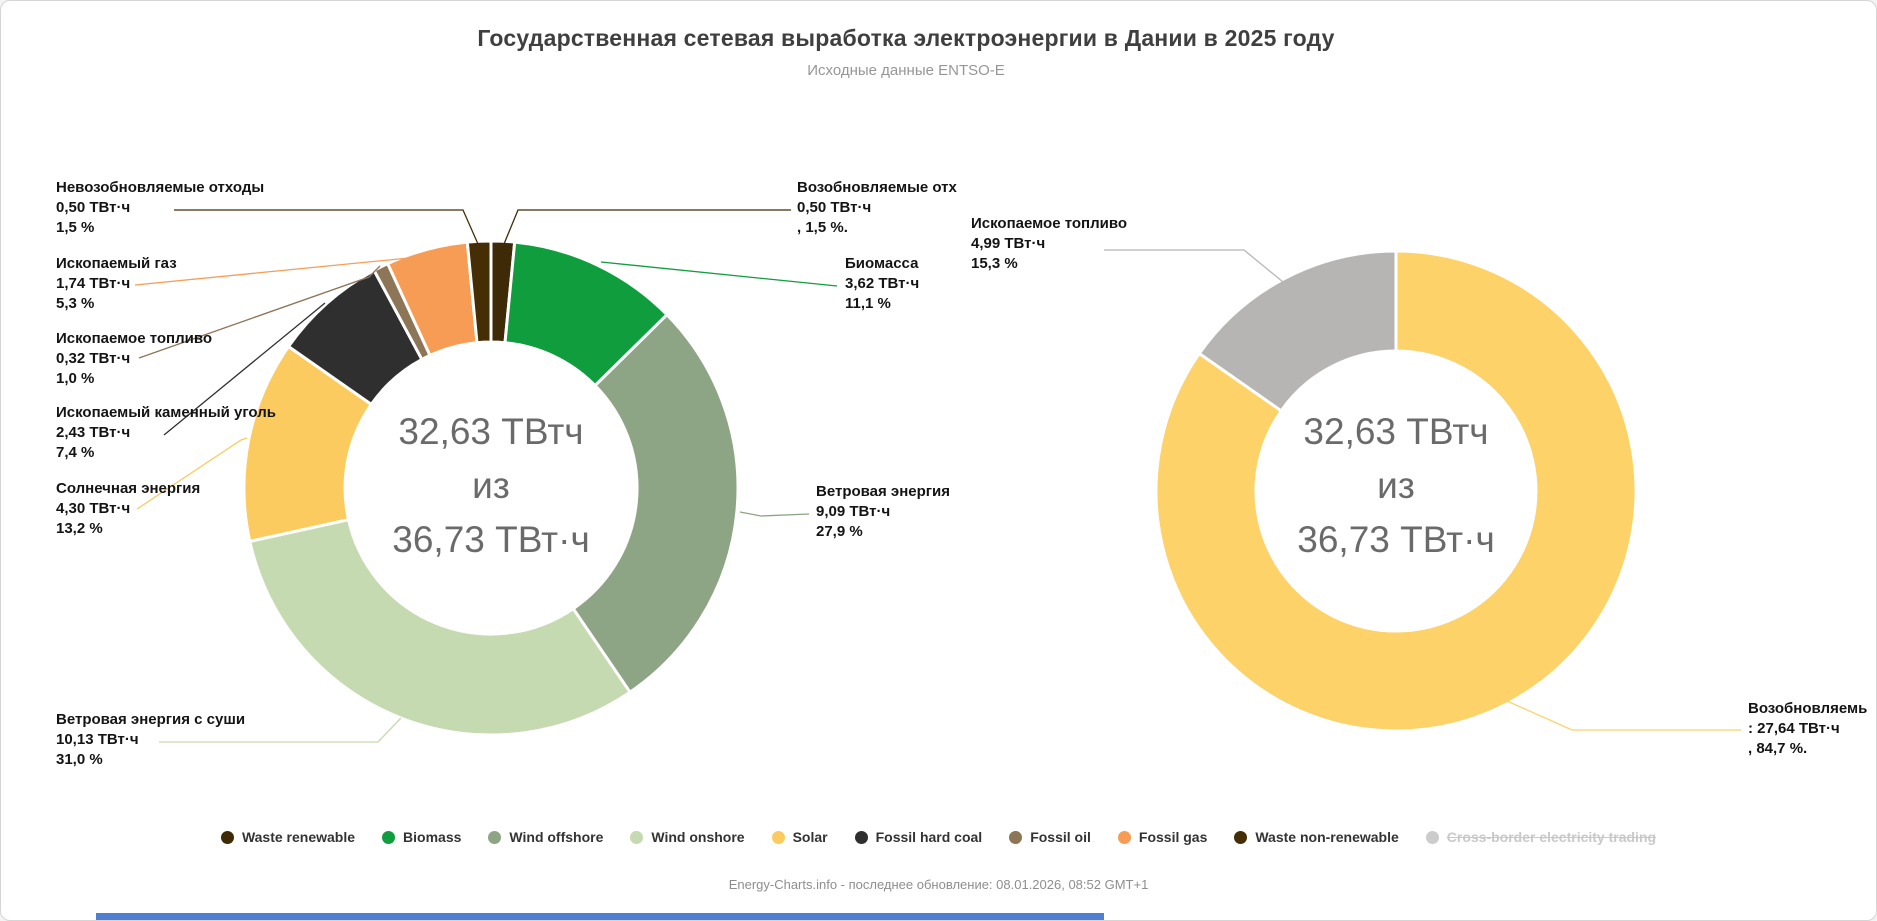 The width and height of the screenshot is (1877, 921). I want to click on callout-percent: , 84,7 %., so click(1778, 748).